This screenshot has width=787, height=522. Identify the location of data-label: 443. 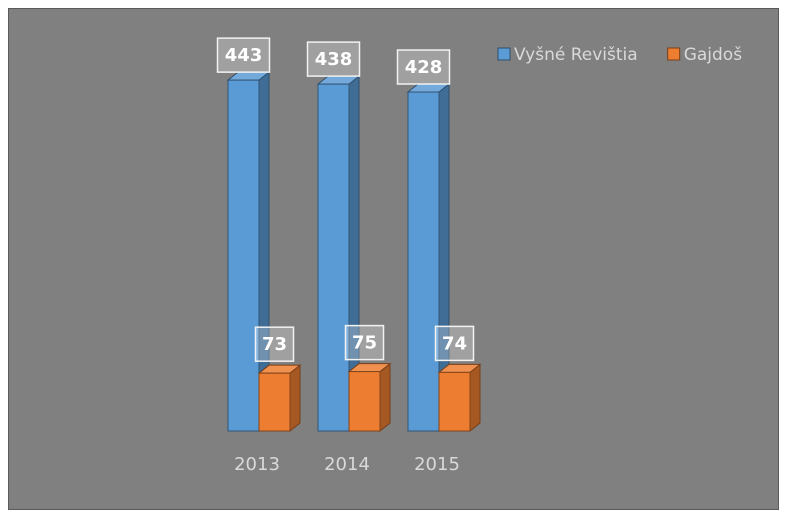
(244, 55).